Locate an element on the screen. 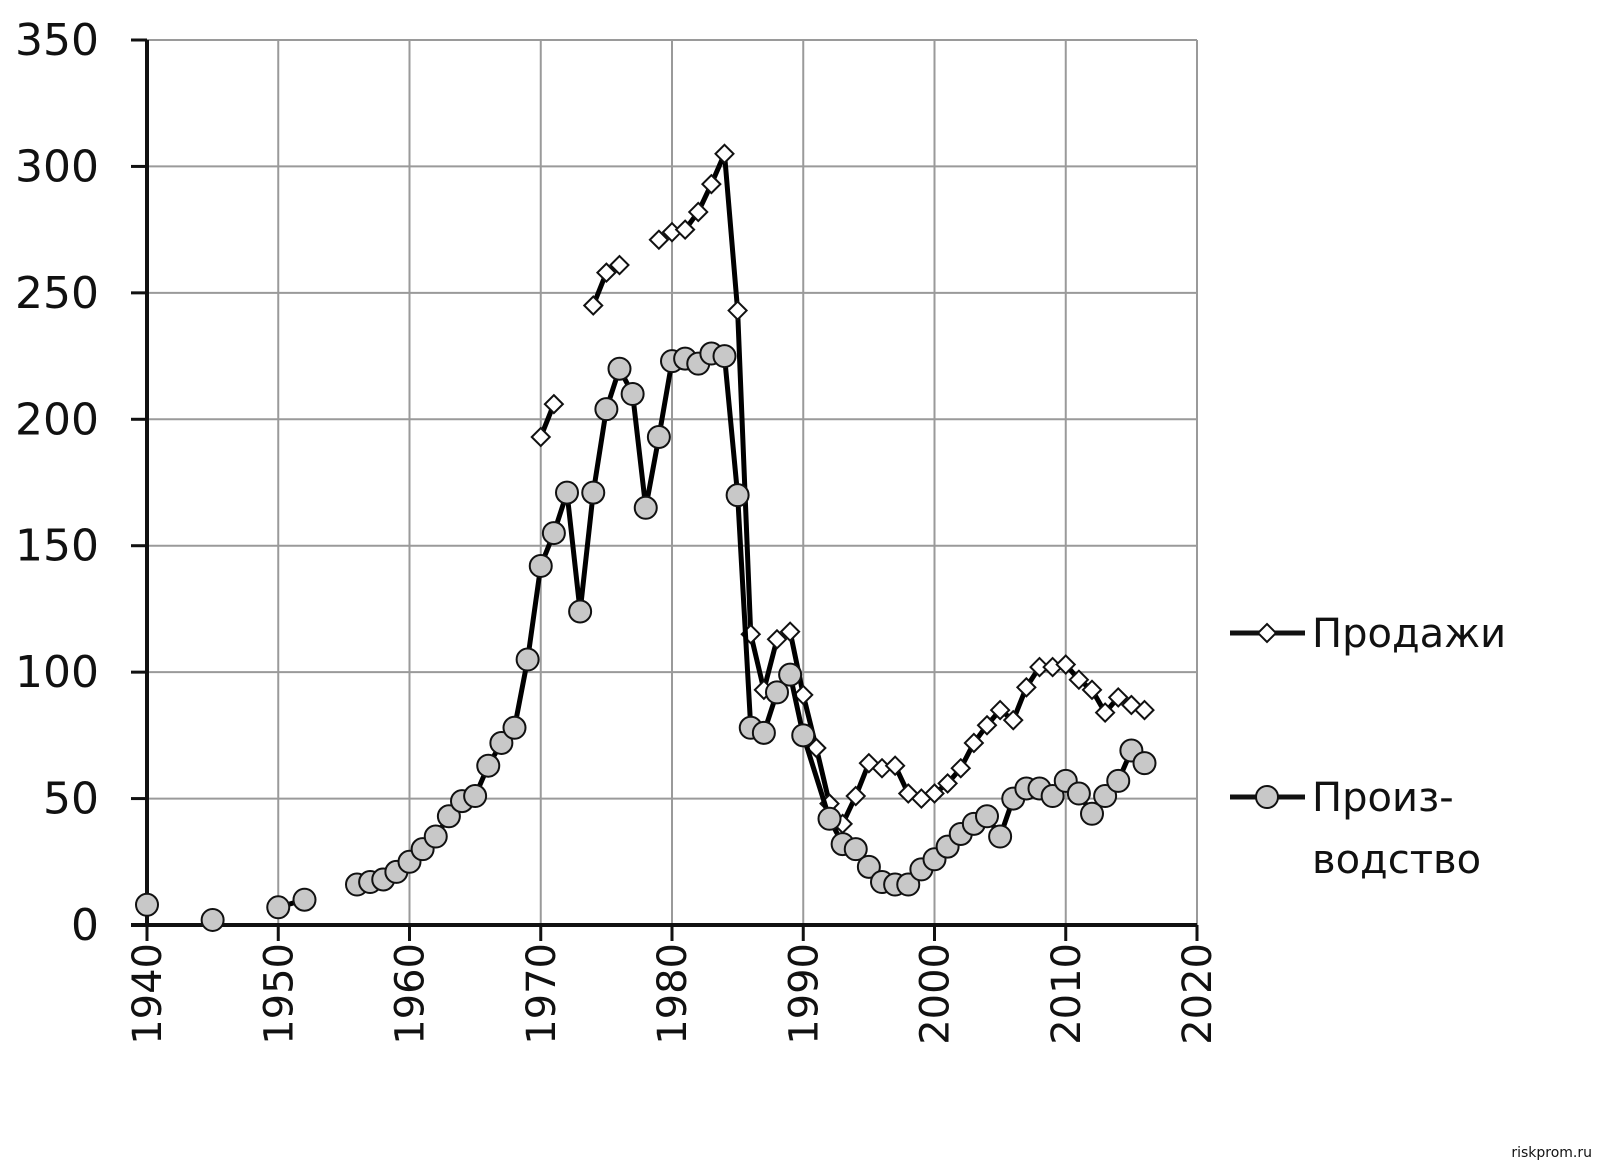  x-tick-label: 1990 is located at coordinates (804, 994).